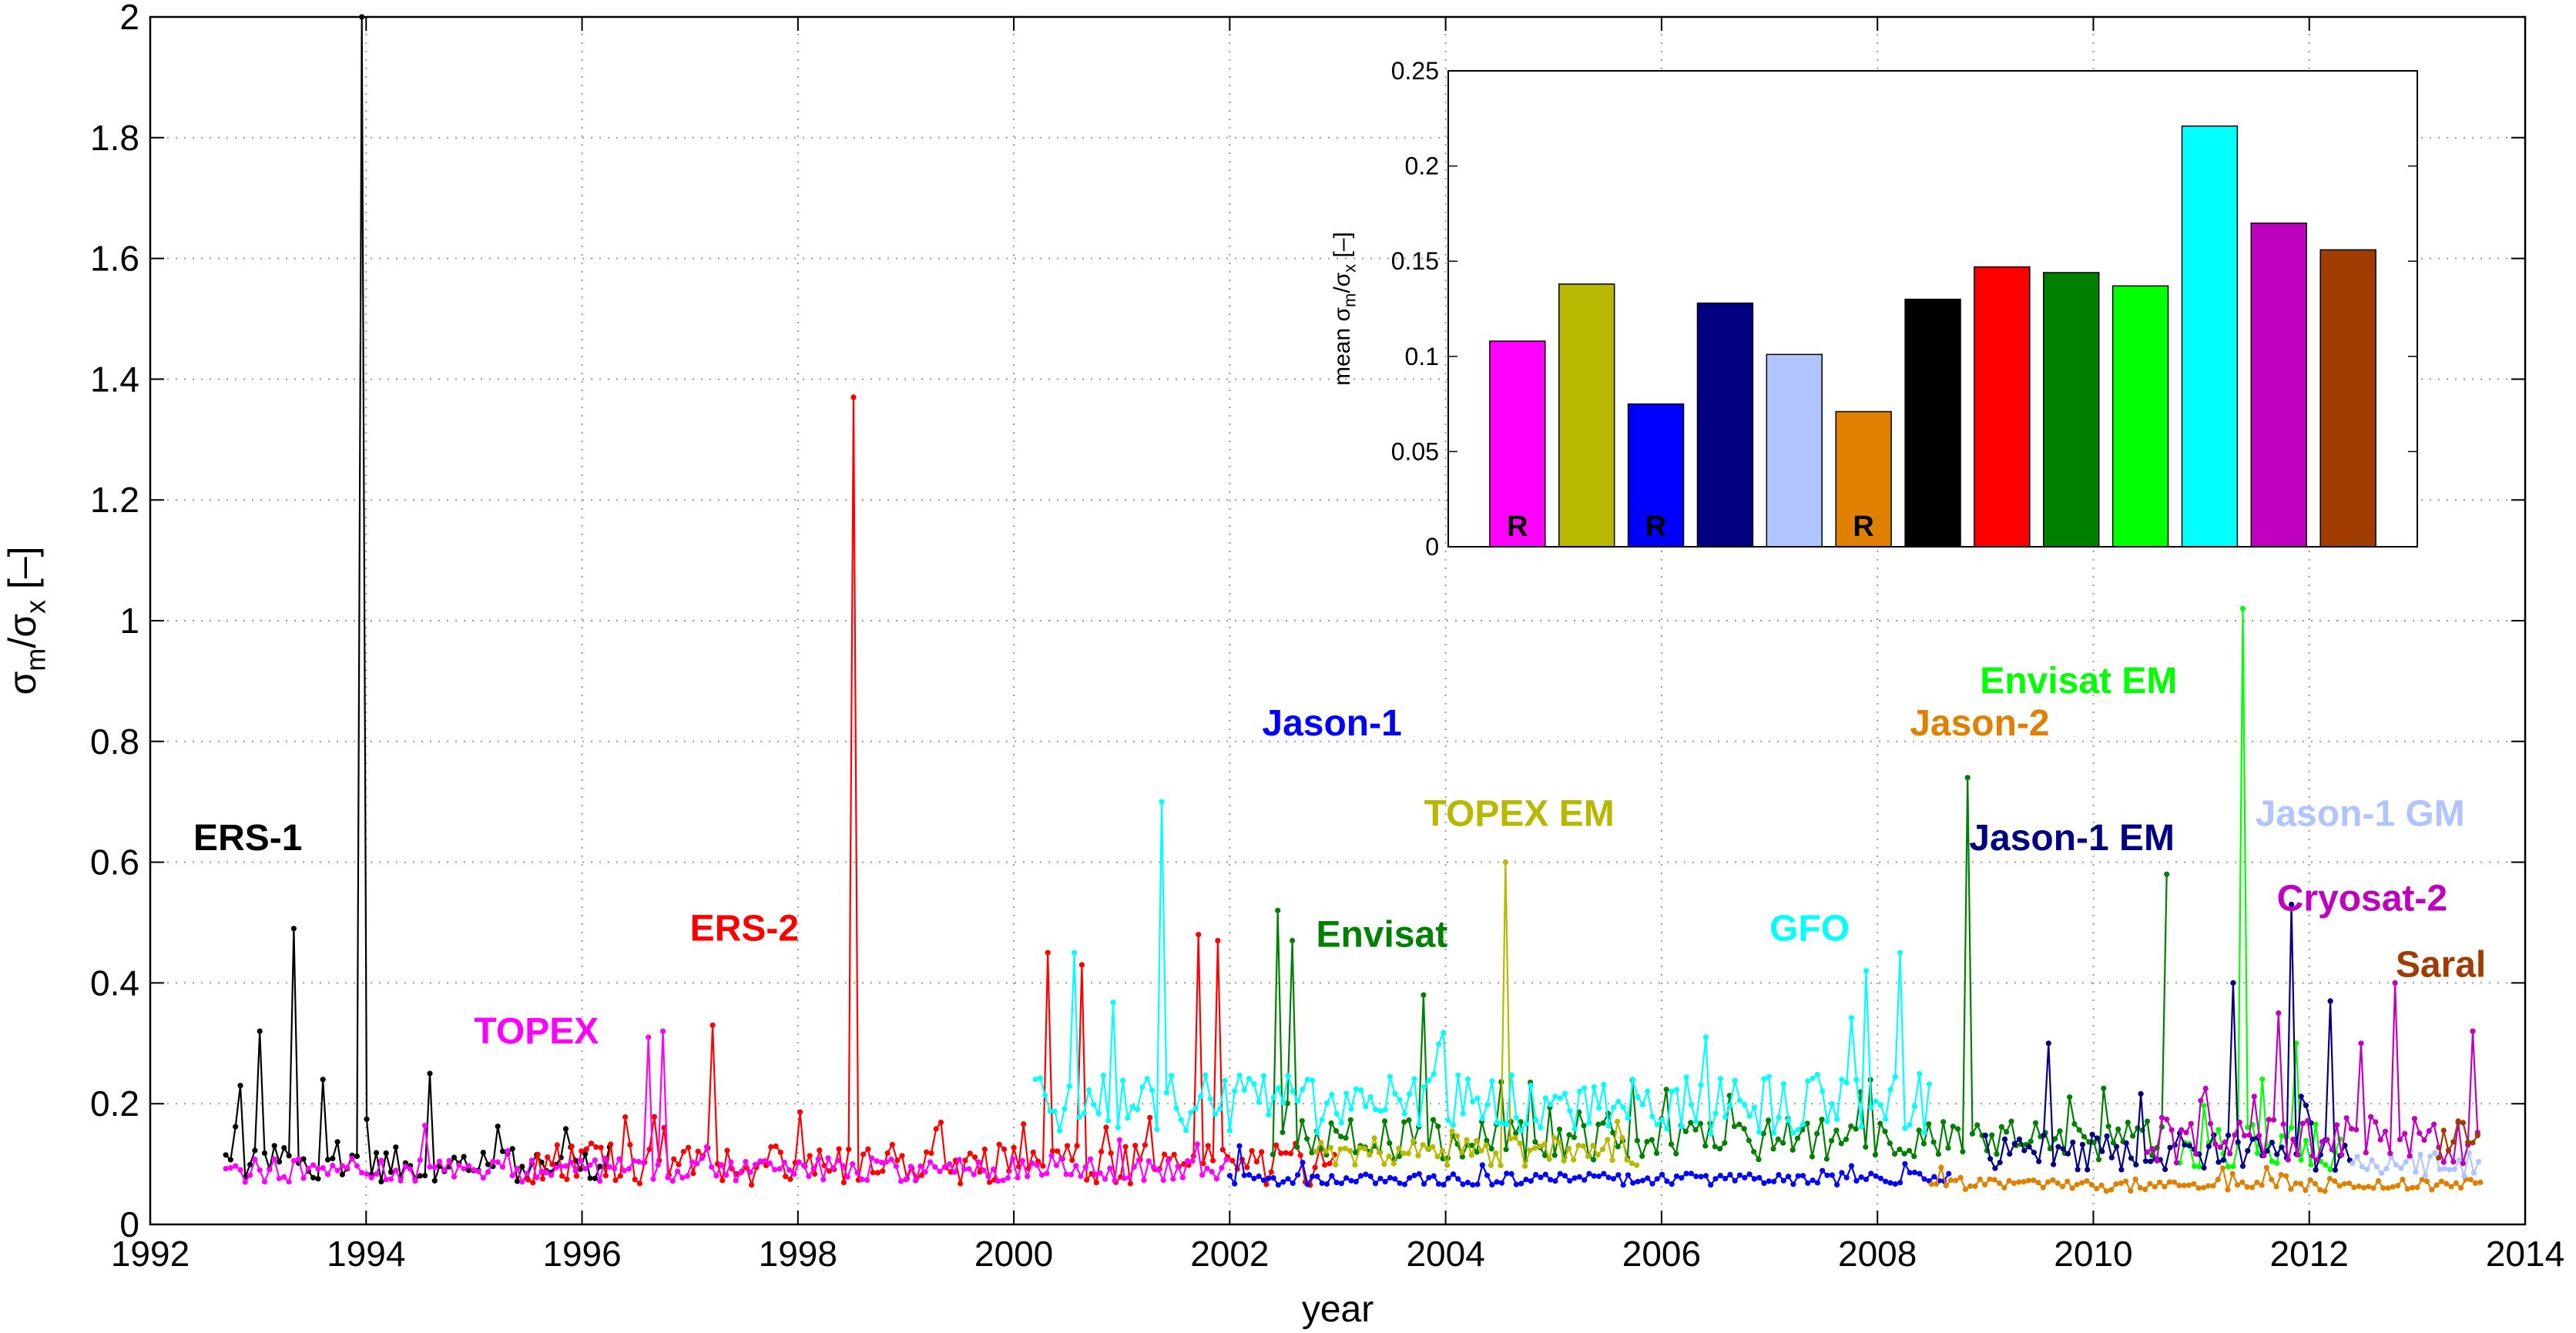 This screenshot has width=2576, height=1333. What do you see at coordinates (1415, 451) in the screenshot?
I see `inset-y-tick-label: 0.05` at bounding box center [1415, 451].